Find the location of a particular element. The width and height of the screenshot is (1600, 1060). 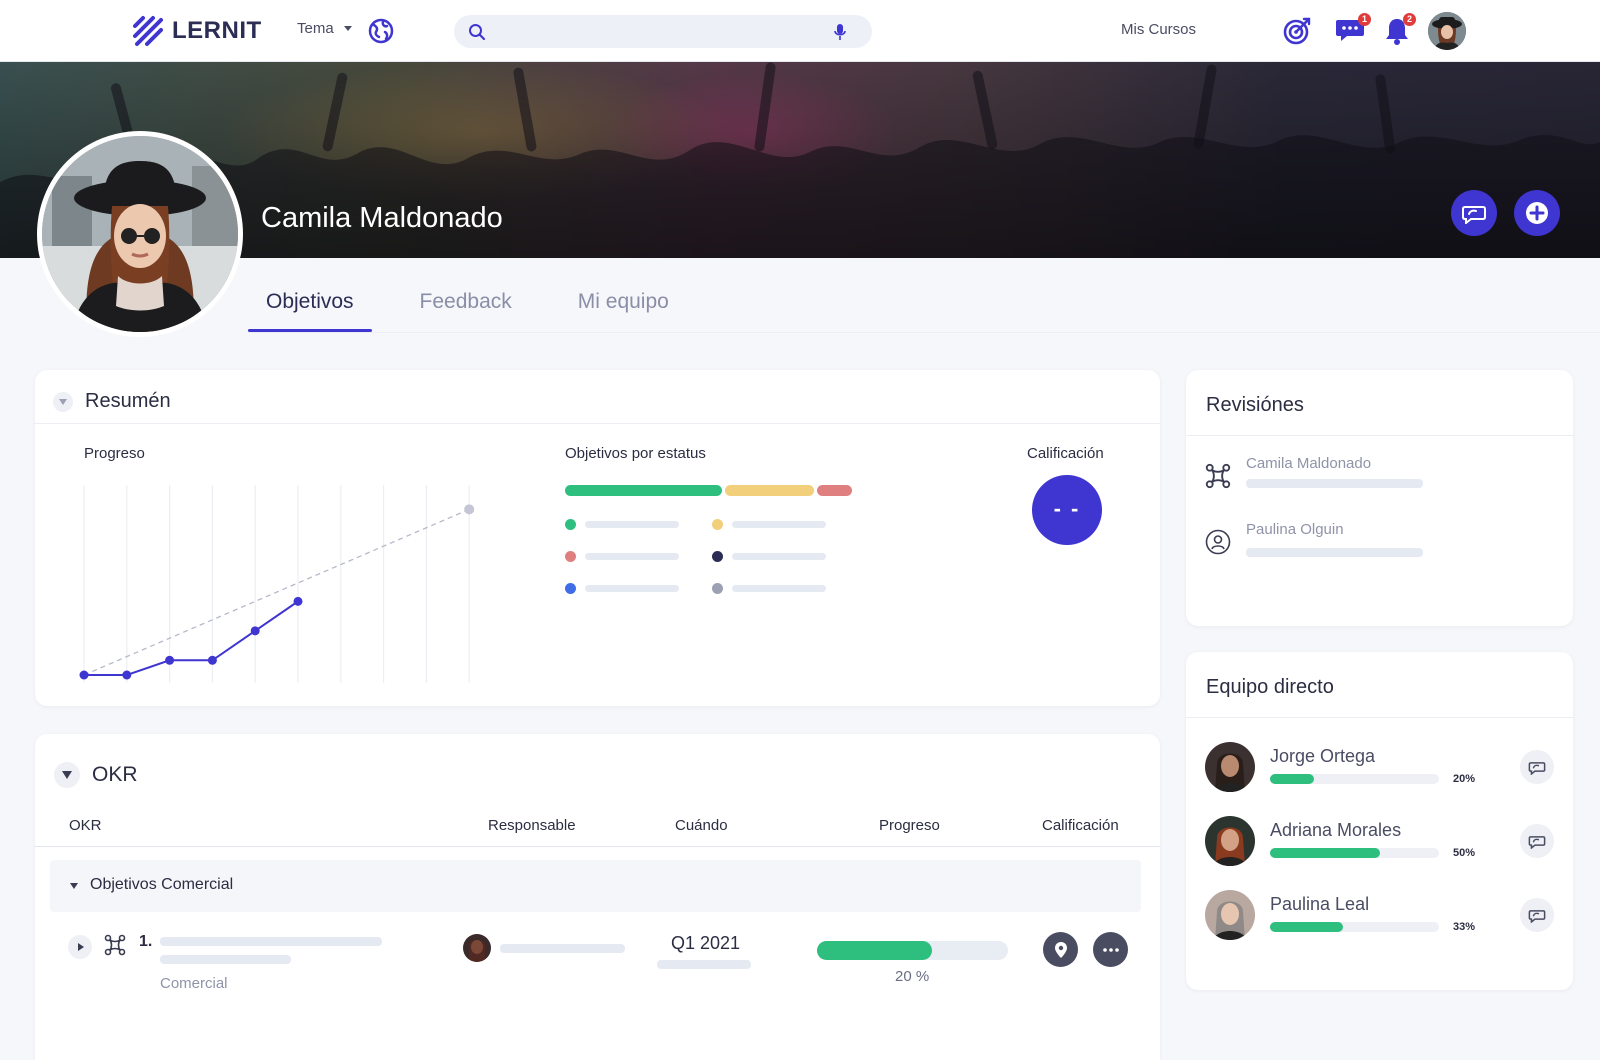

chart-progress-line is located at coordinates (191, 638).